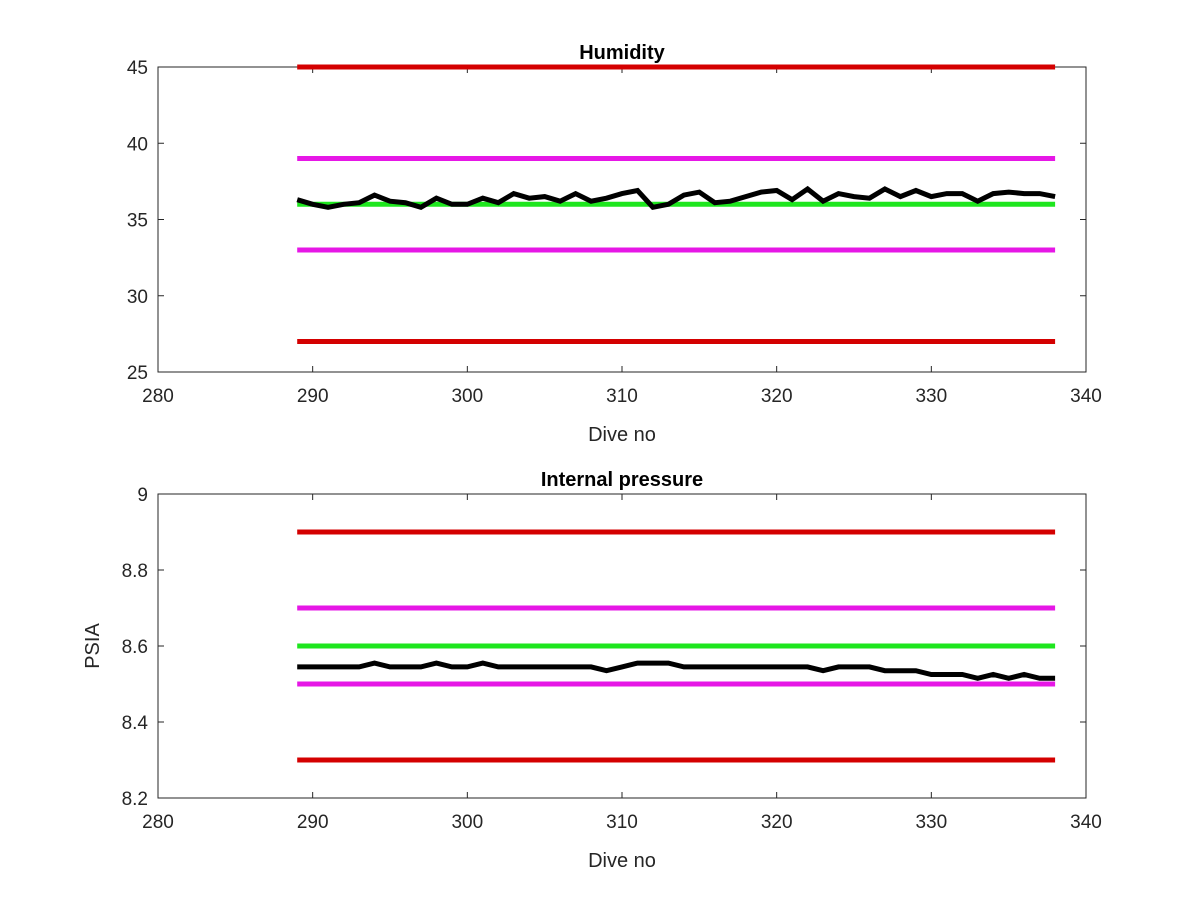  What do you see at coordinates (137, 68) in the screenshot?
I see `y-tick-label: 45` at bounding box center [137, 68].